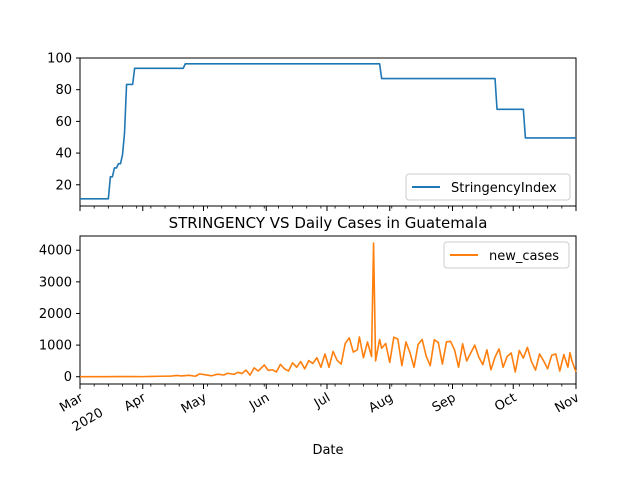  Describe the element at coordinates (524, 256) in the screenshot. I see `cases-legend-label: new_cases` at that location.